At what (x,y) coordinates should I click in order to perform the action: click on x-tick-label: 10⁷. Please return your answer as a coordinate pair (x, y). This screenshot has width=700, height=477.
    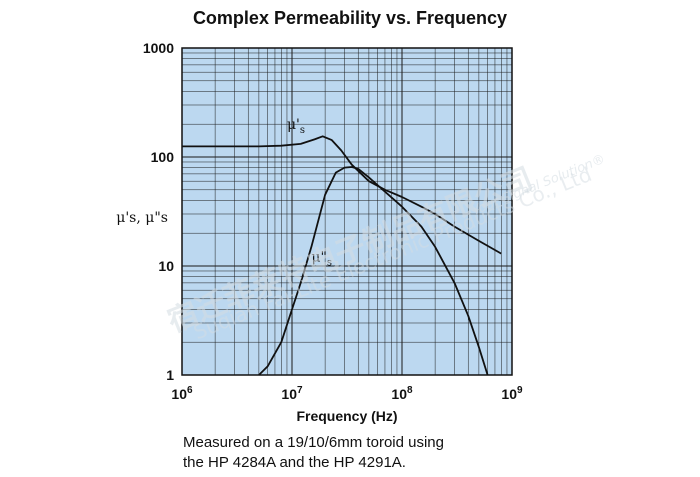
    Looking at the image, I should click on (292, 393).